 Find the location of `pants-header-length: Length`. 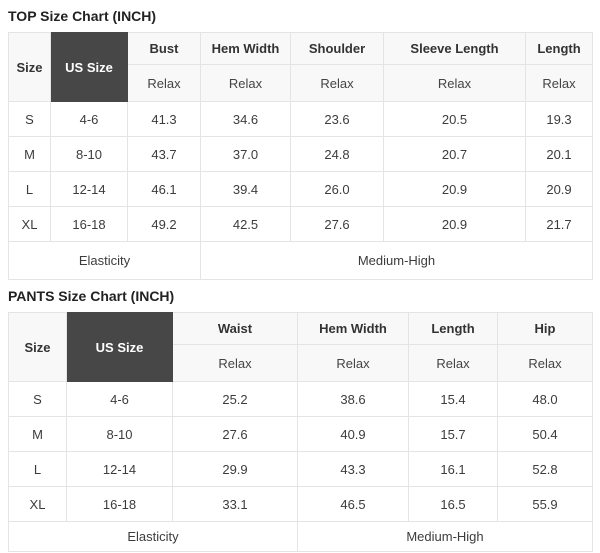

pants-header-length: Length is located at coordinates (453, 328).